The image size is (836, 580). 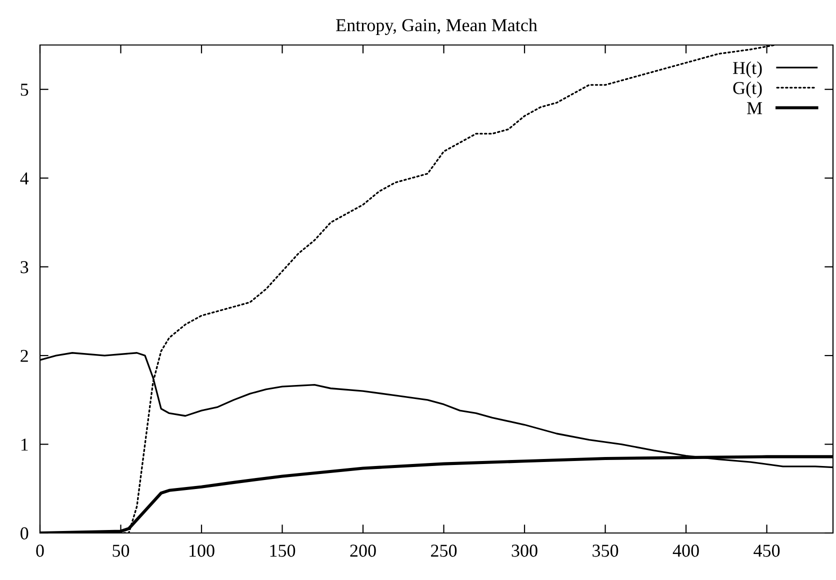 What do you see at coordinates (363, 550) in the screenshot?
I see `x-tick-label: 200` at bounding box center [363, 550].